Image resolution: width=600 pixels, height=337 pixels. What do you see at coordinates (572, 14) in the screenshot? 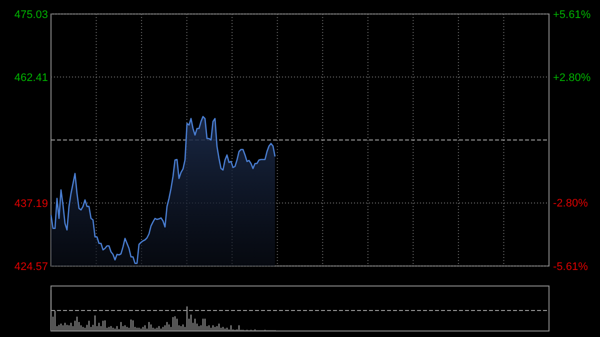
I see `y2-tick-label: +5.61%` at bounding box center [572, 14].